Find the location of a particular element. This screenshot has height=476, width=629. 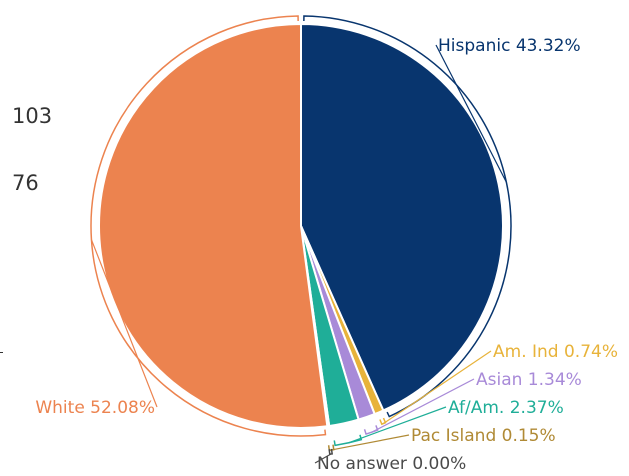

side-number-1: 103 is located at coordinates (32, 116).